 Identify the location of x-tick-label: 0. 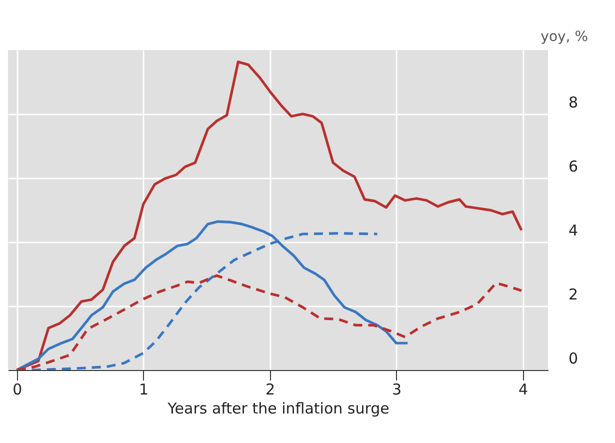
(17, 389).